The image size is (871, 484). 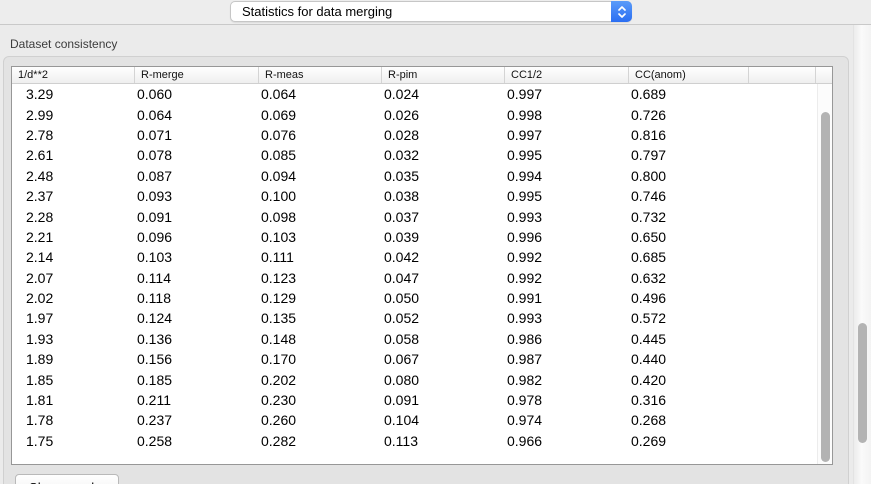 I want to click on table-cell: 0.726, so click(x=649, y=114).